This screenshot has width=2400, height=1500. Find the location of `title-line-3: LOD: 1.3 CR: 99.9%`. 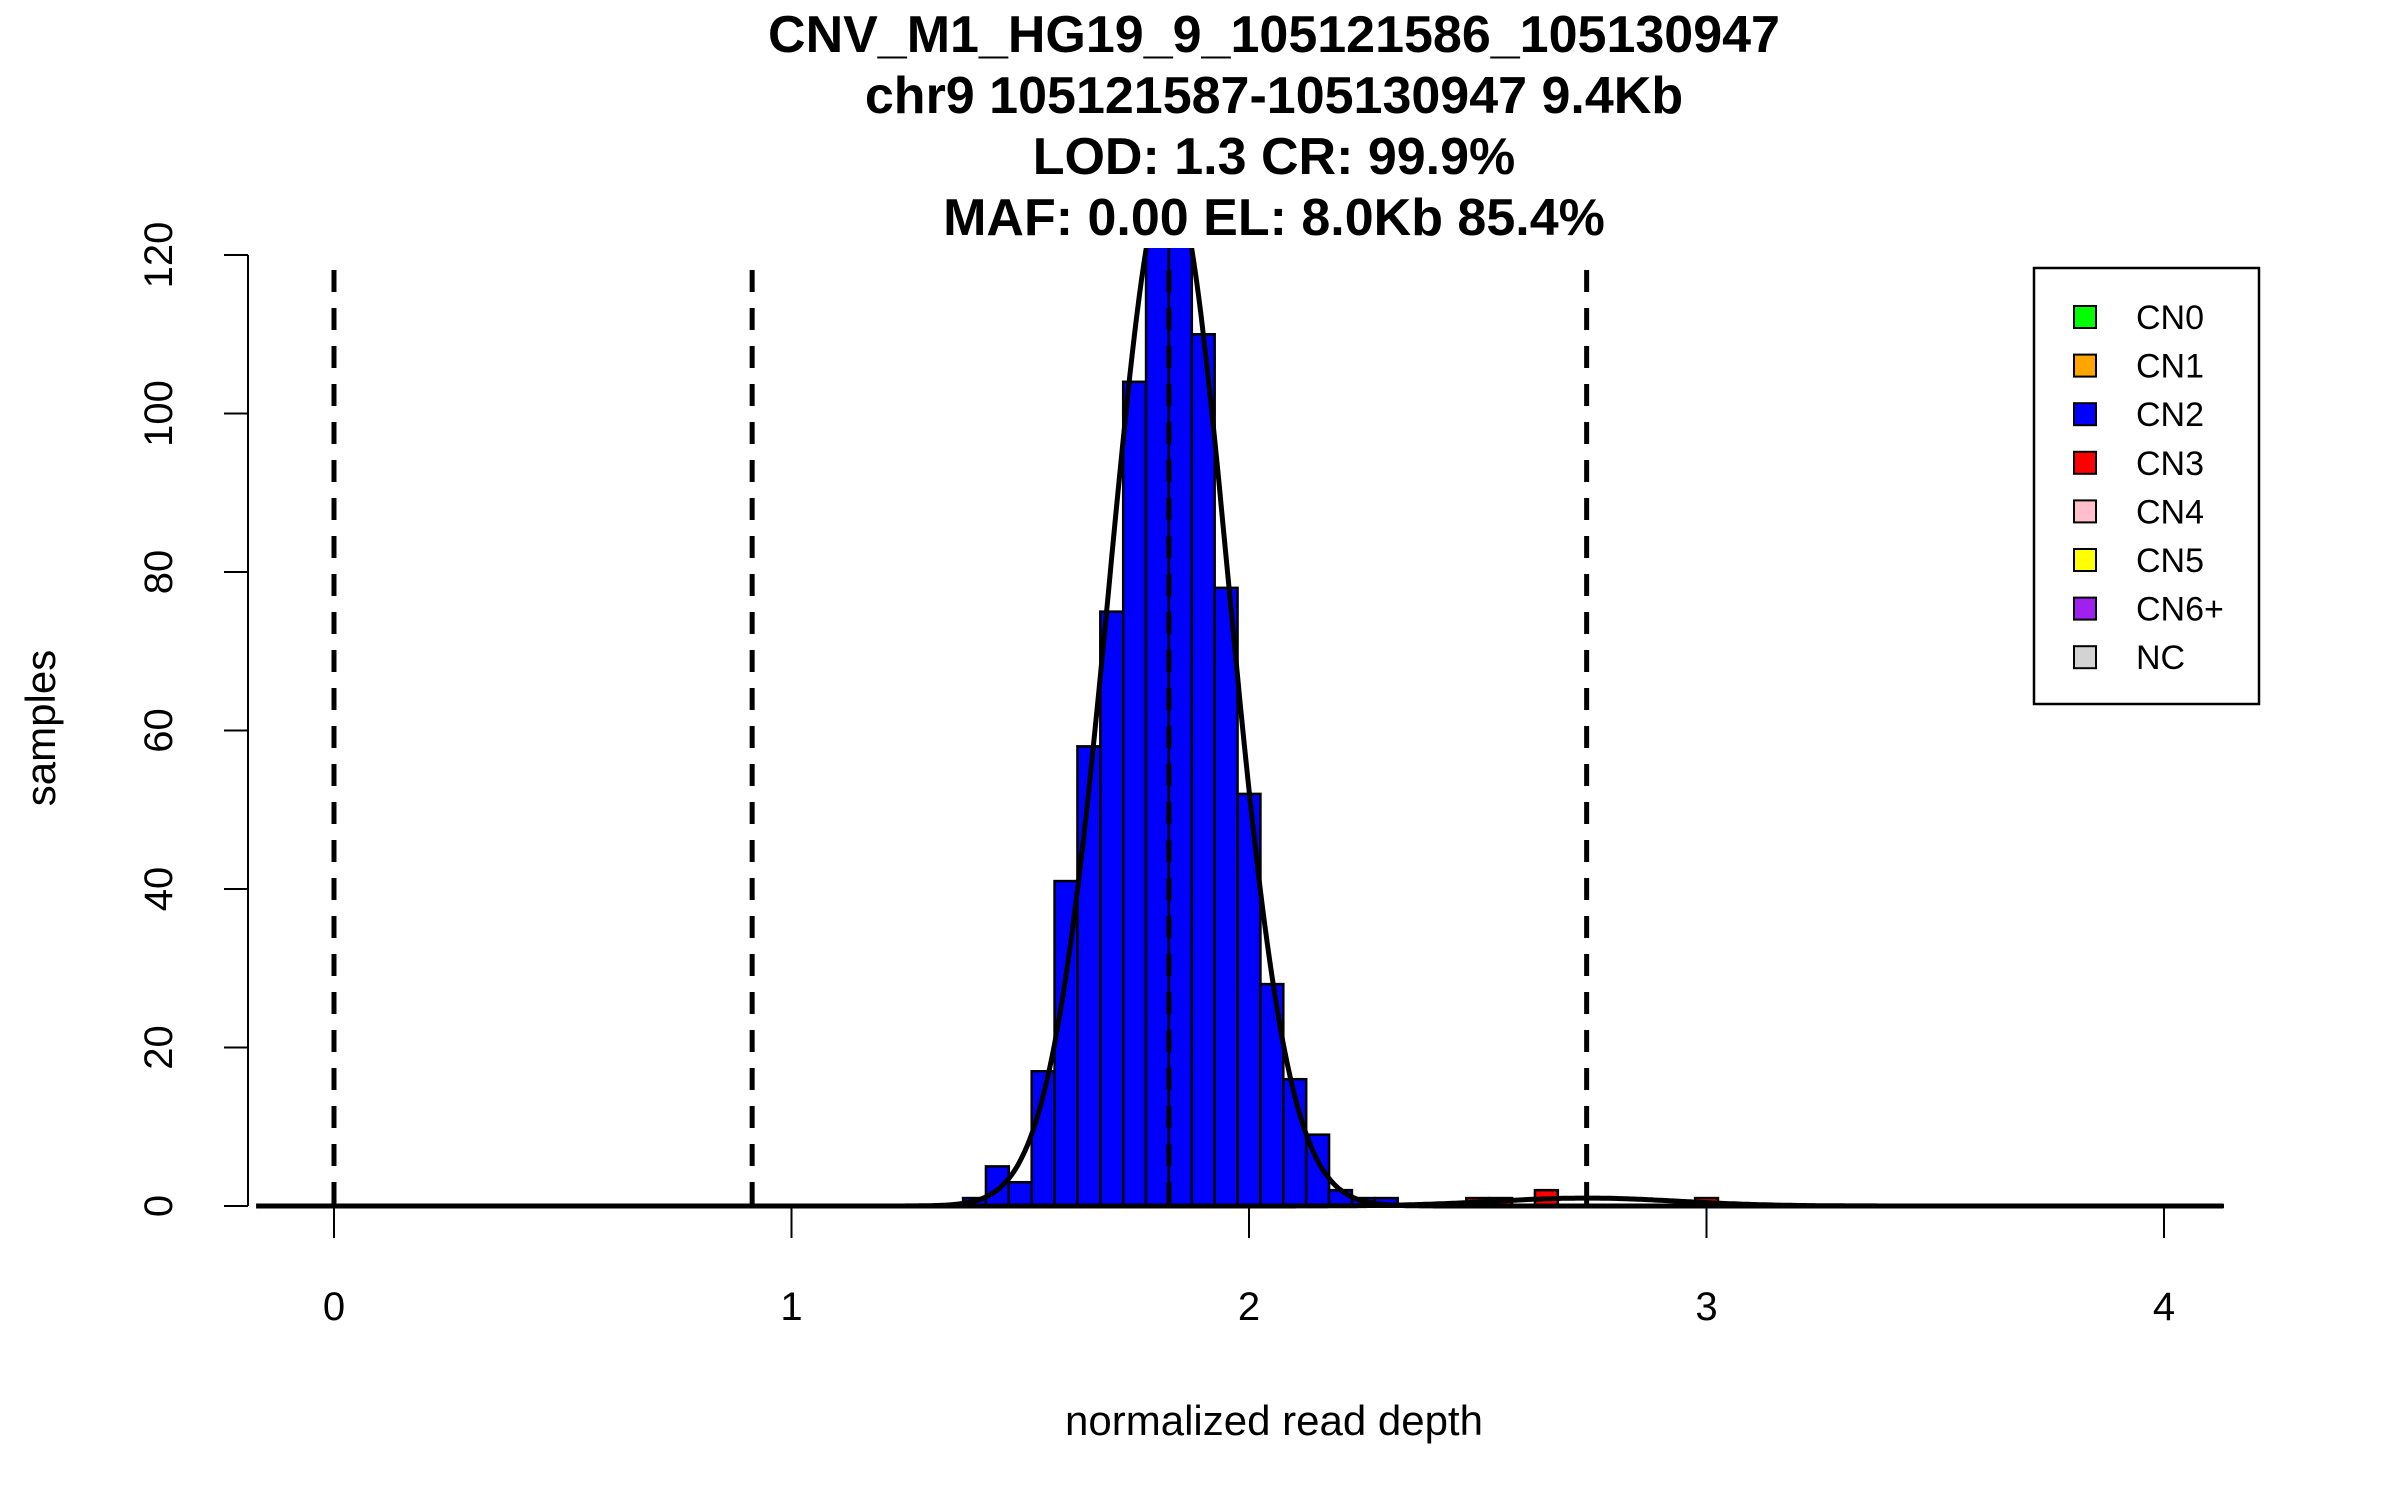

title-line-3: LOD: 1.3 CR: 99.9% is located at coordinates (1274, 157).